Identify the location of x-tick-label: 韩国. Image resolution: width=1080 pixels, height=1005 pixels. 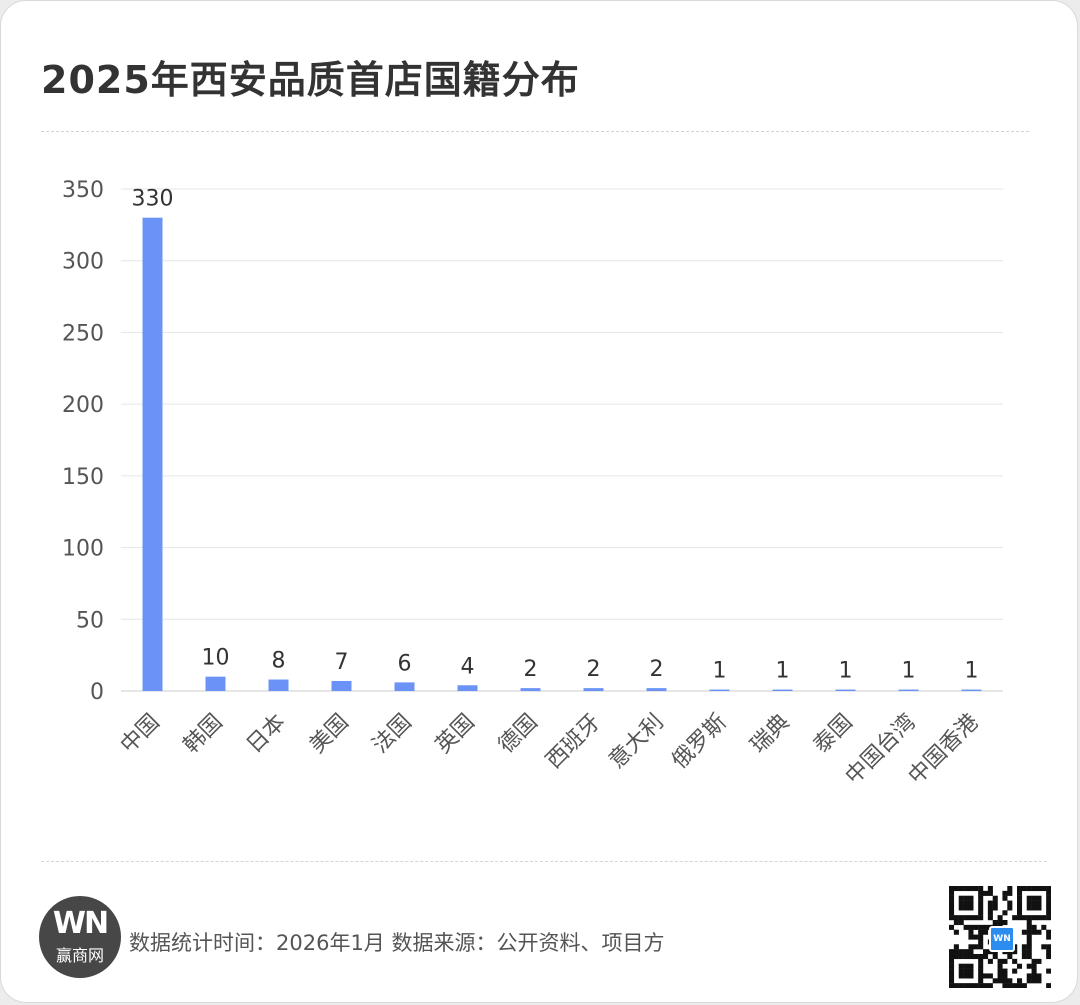
(203, 734).